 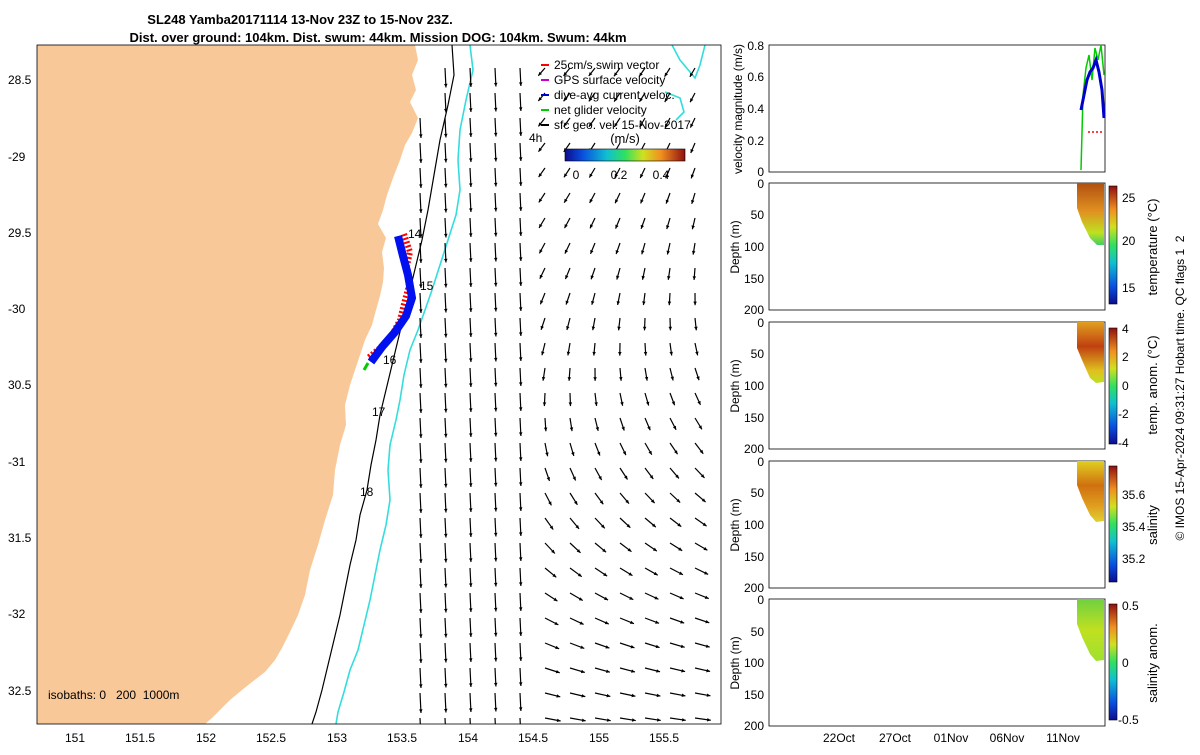 What do you see at coordinates (113, 695) in the screenshot?
I see `isobaths-label: isobaths: 0 200 1000m` at bounding box center [113, 695].